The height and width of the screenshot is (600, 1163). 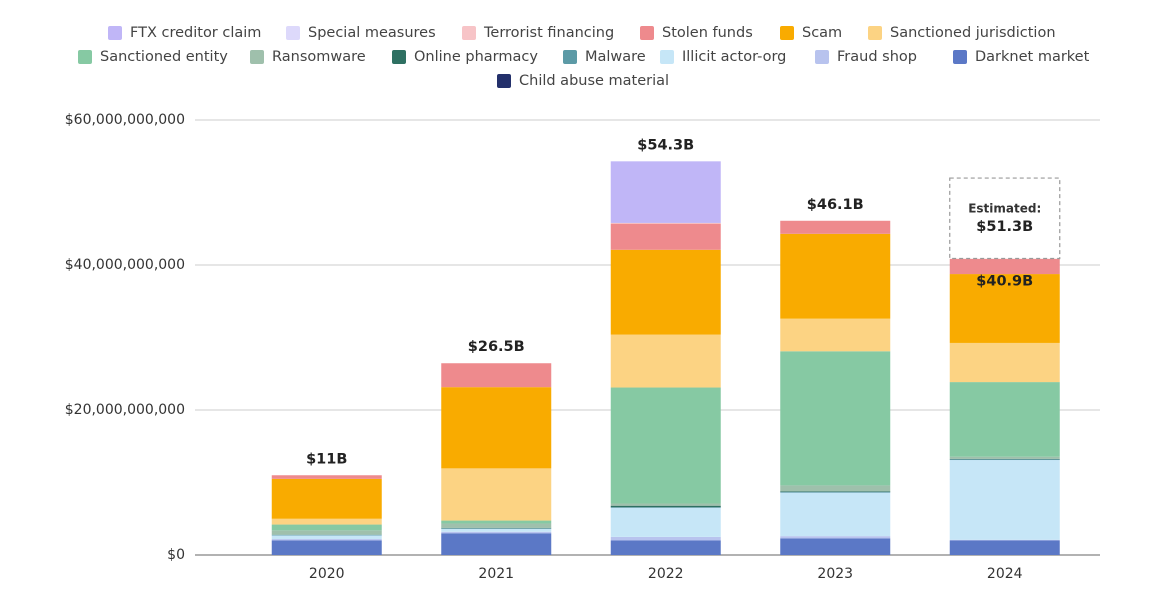 What do you see at coordinates (176, 555) in the screenshot?
I see `y-tick-label: $0` at bounding box center [176, 555].